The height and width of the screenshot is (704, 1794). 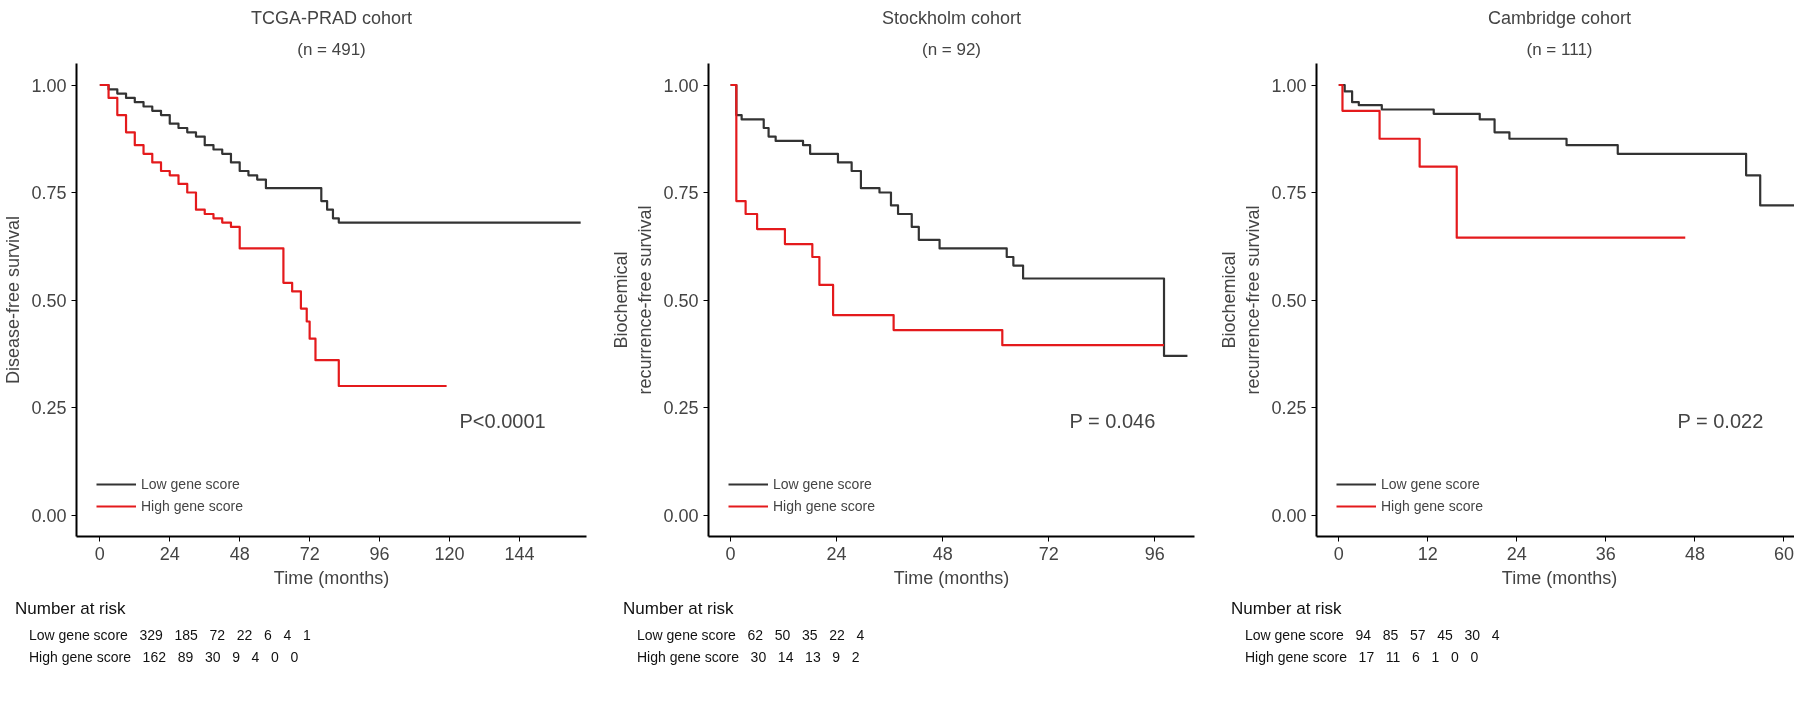 What do you see at coordinates (1559, 17) in the screenshot?
I see `chart-title: Cambridge cohort` at bounding box center [1559, 17].